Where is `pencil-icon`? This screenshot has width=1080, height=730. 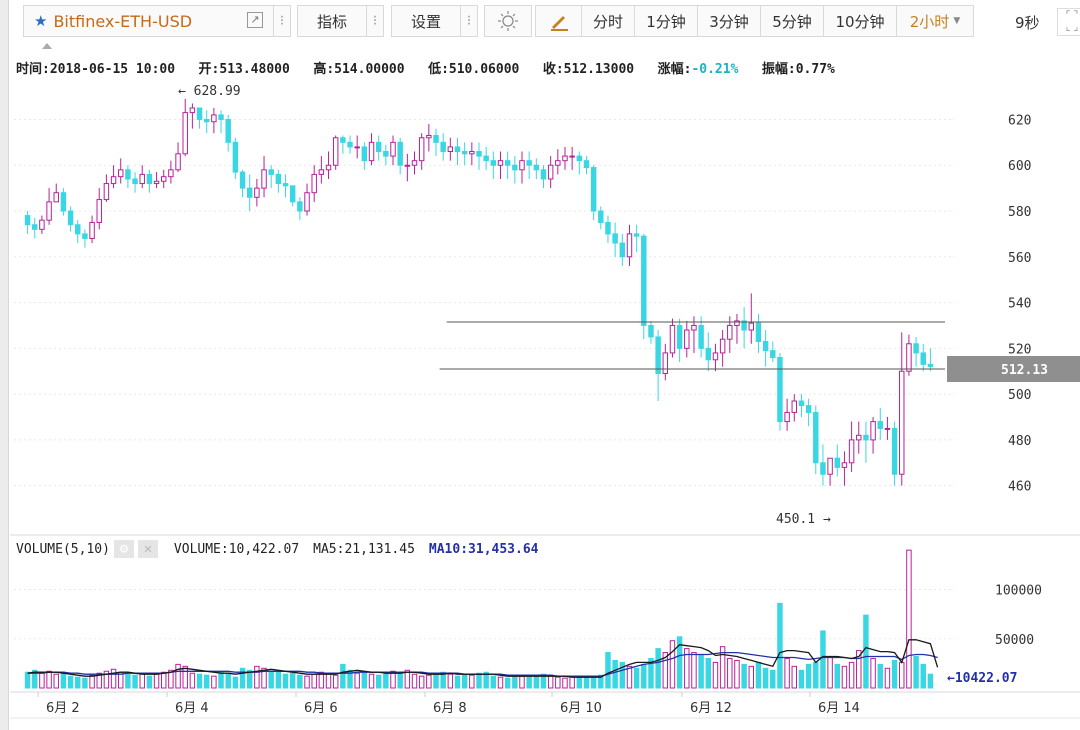
pencil-icon is located at coordinates (559, 23).